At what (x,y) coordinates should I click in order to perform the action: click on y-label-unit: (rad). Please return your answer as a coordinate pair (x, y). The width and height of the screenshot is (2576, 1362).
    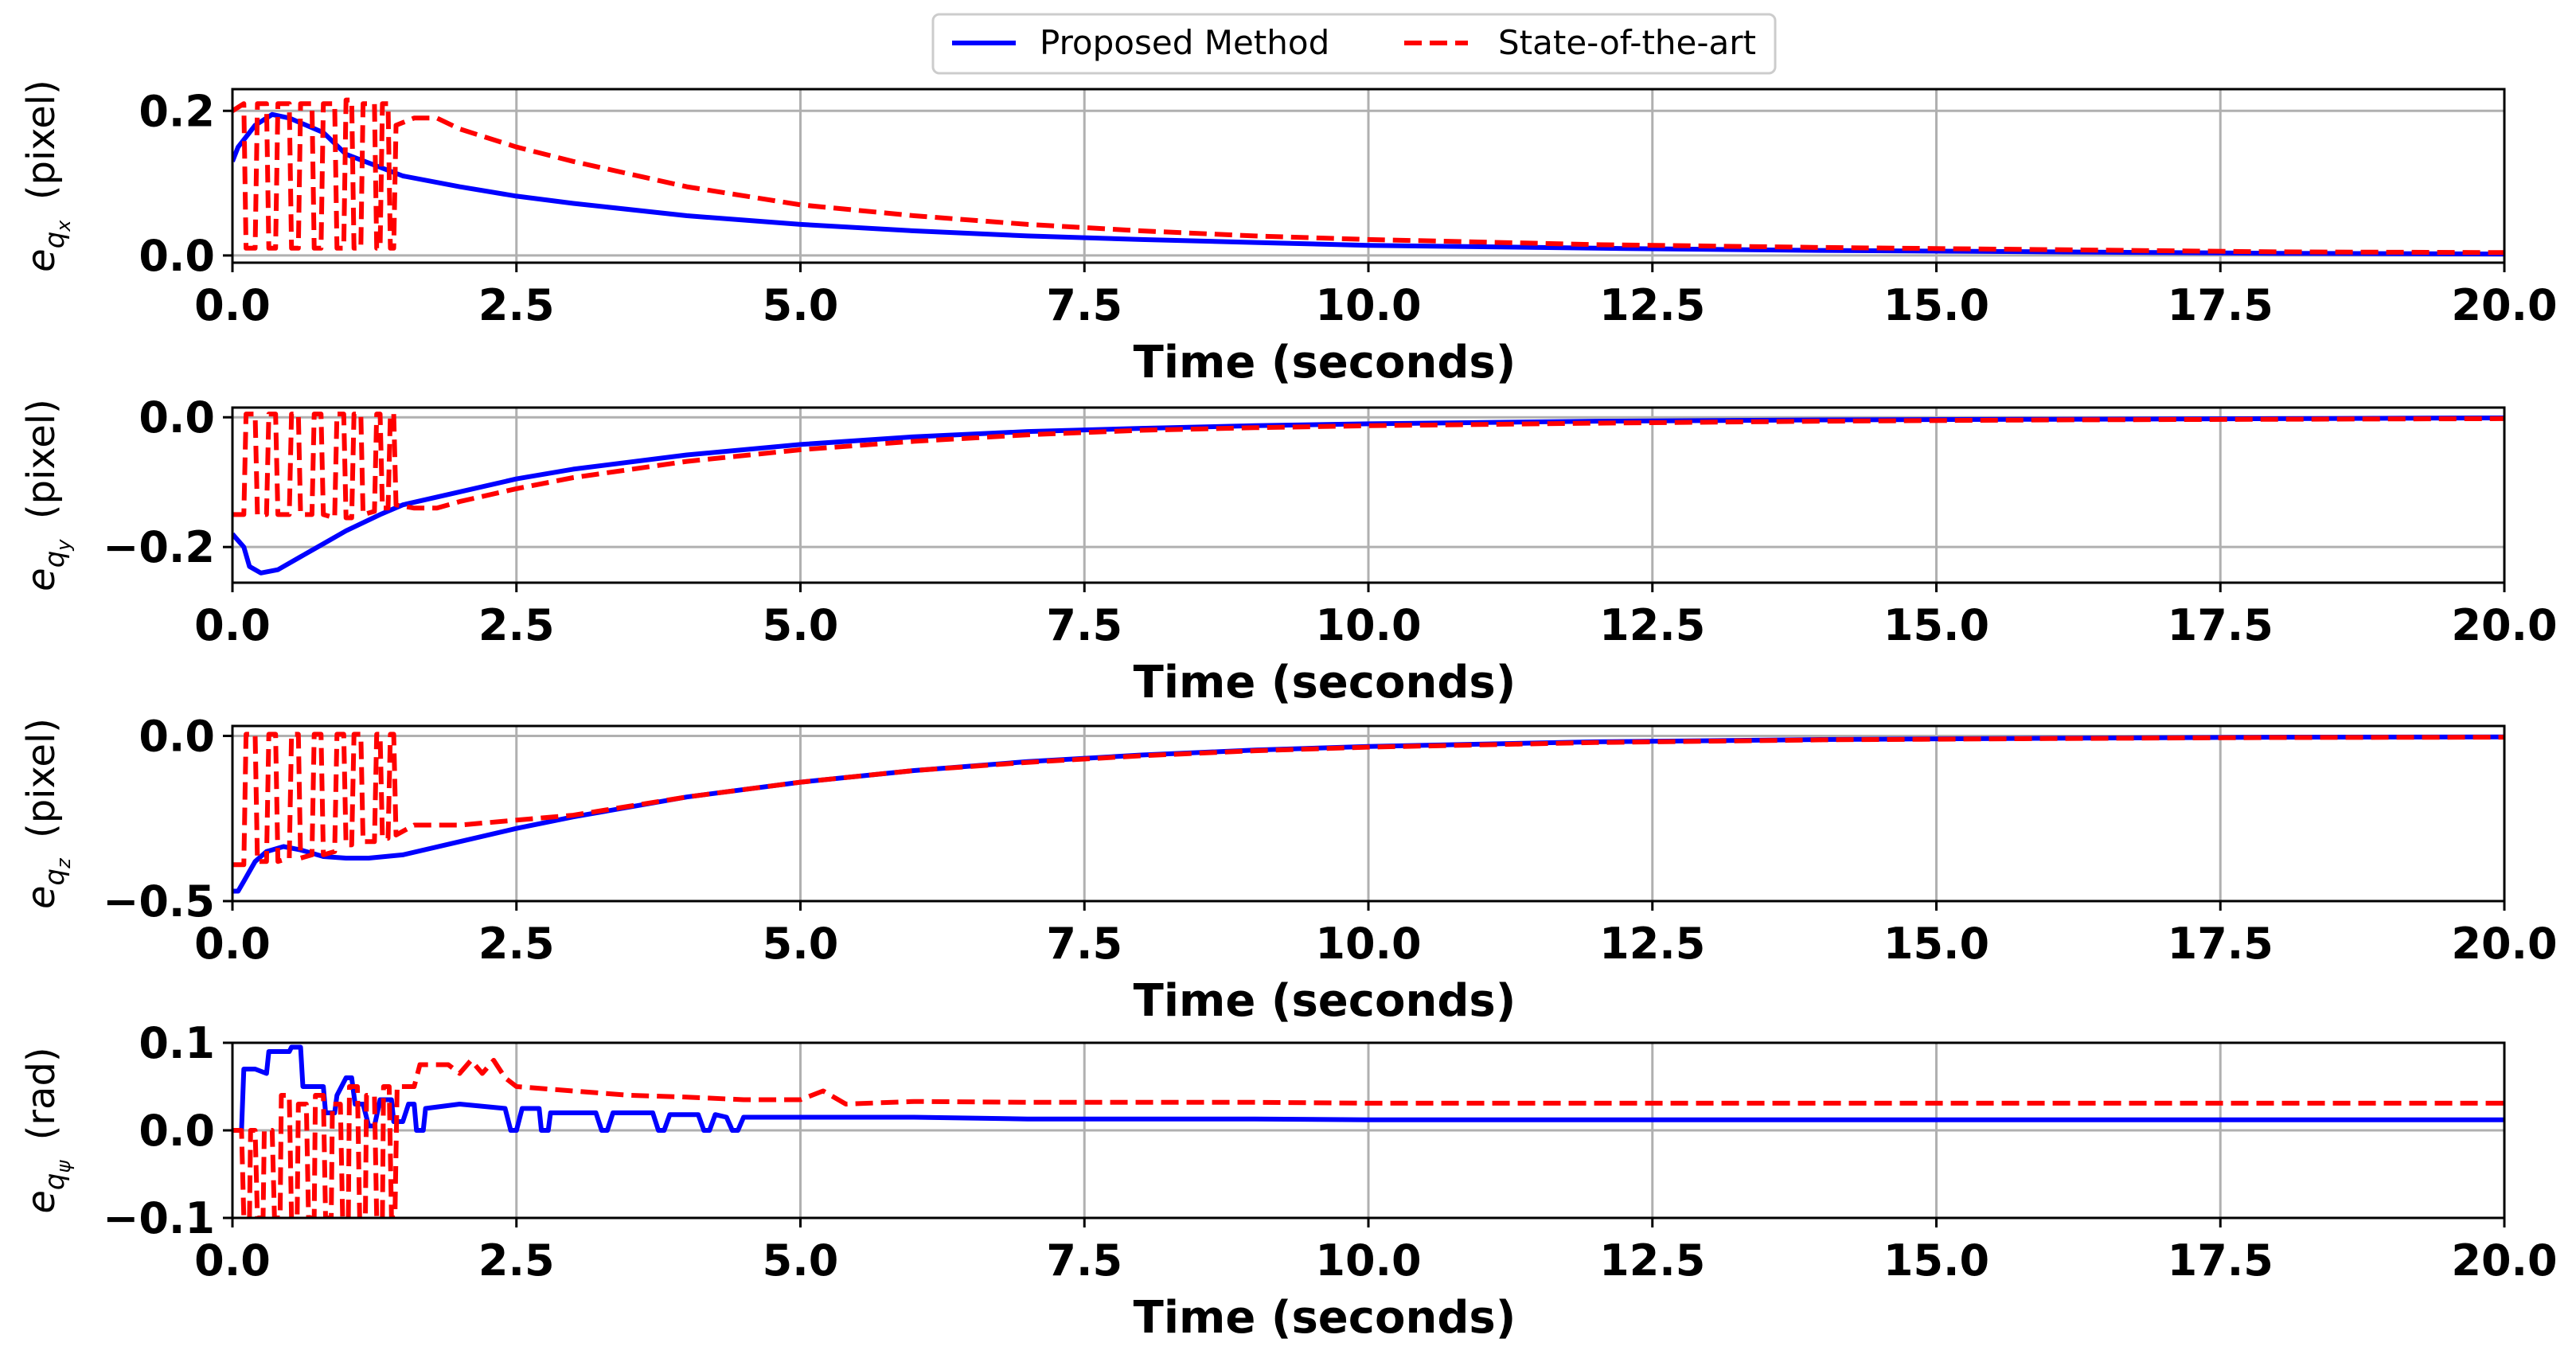
    Looking at the image, I should click on (41, 1100).